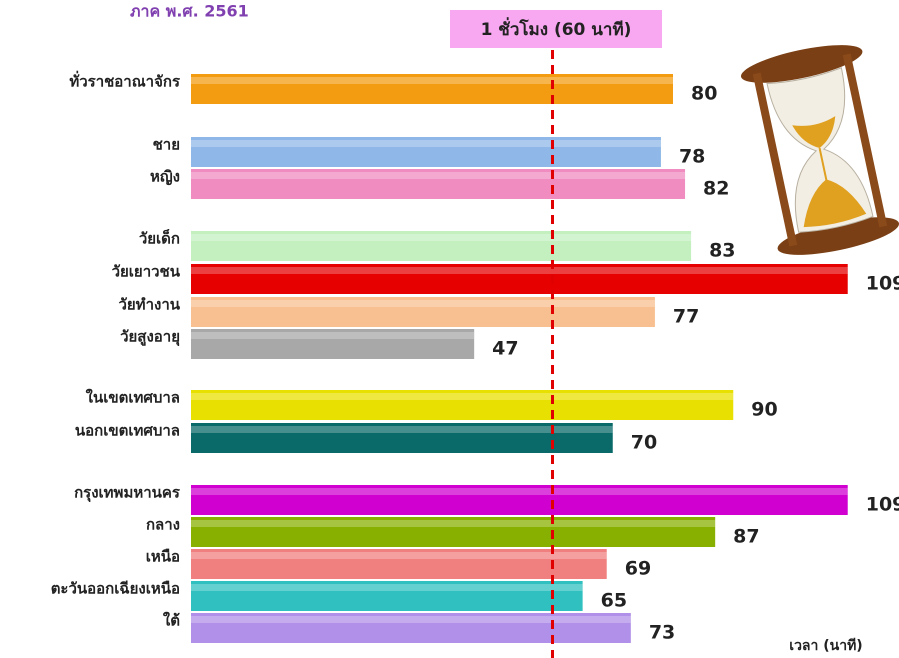 Image resolution: width=899 pixels, height=658 pixels. I want to click on value-label: 65, so click(614, 601).